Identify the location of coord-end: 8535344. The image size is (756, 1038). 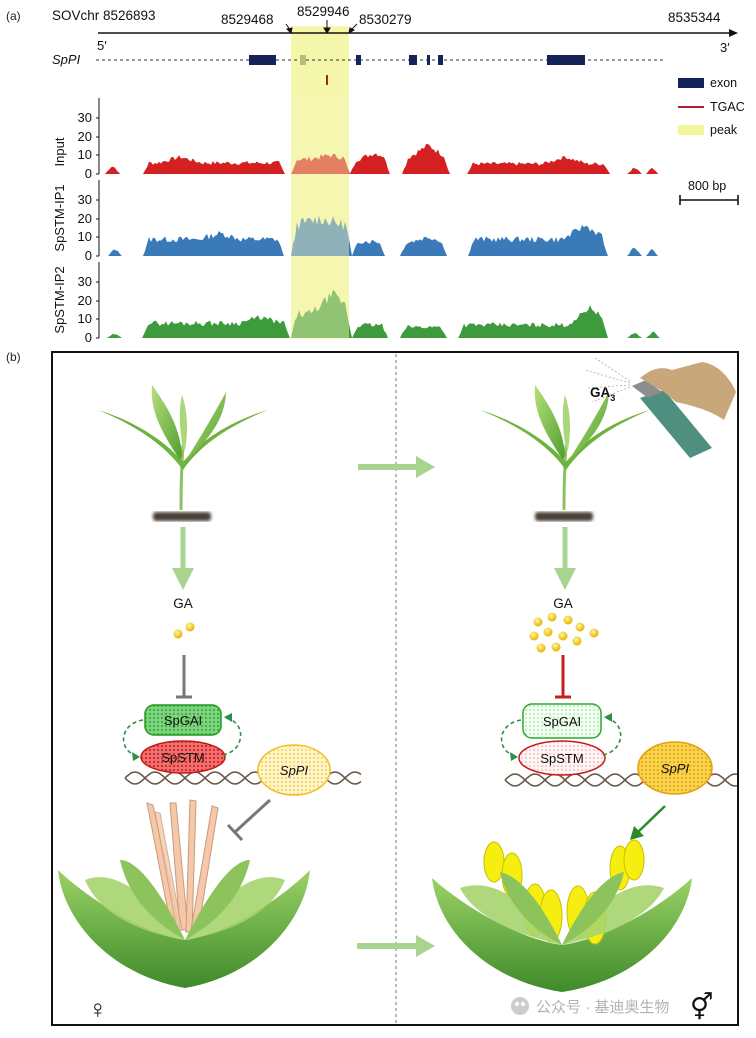
(694, 17).